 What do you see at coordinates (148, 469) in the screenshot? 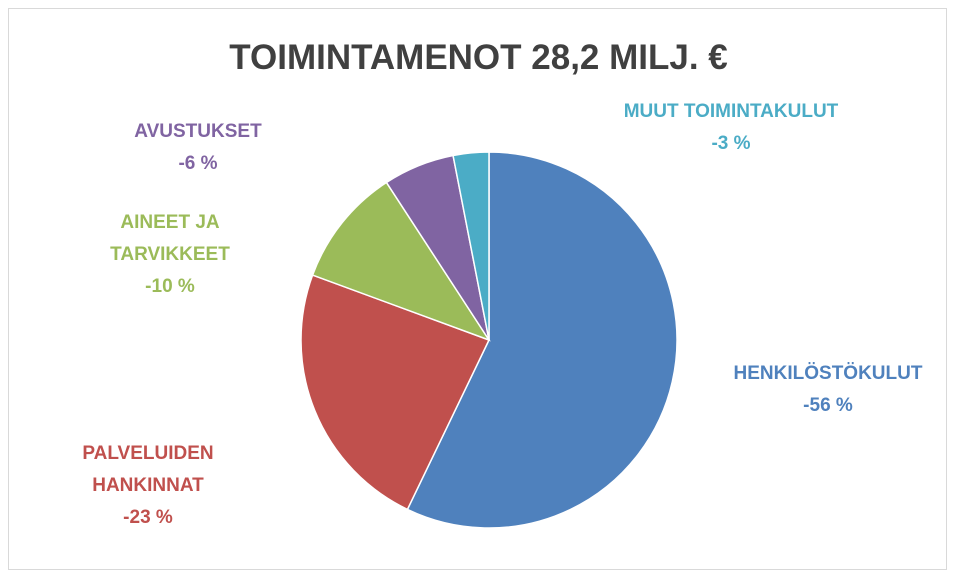
I see `category-label: PALVELUIDEN HANKINNAT` at bounding box center [148, 469].